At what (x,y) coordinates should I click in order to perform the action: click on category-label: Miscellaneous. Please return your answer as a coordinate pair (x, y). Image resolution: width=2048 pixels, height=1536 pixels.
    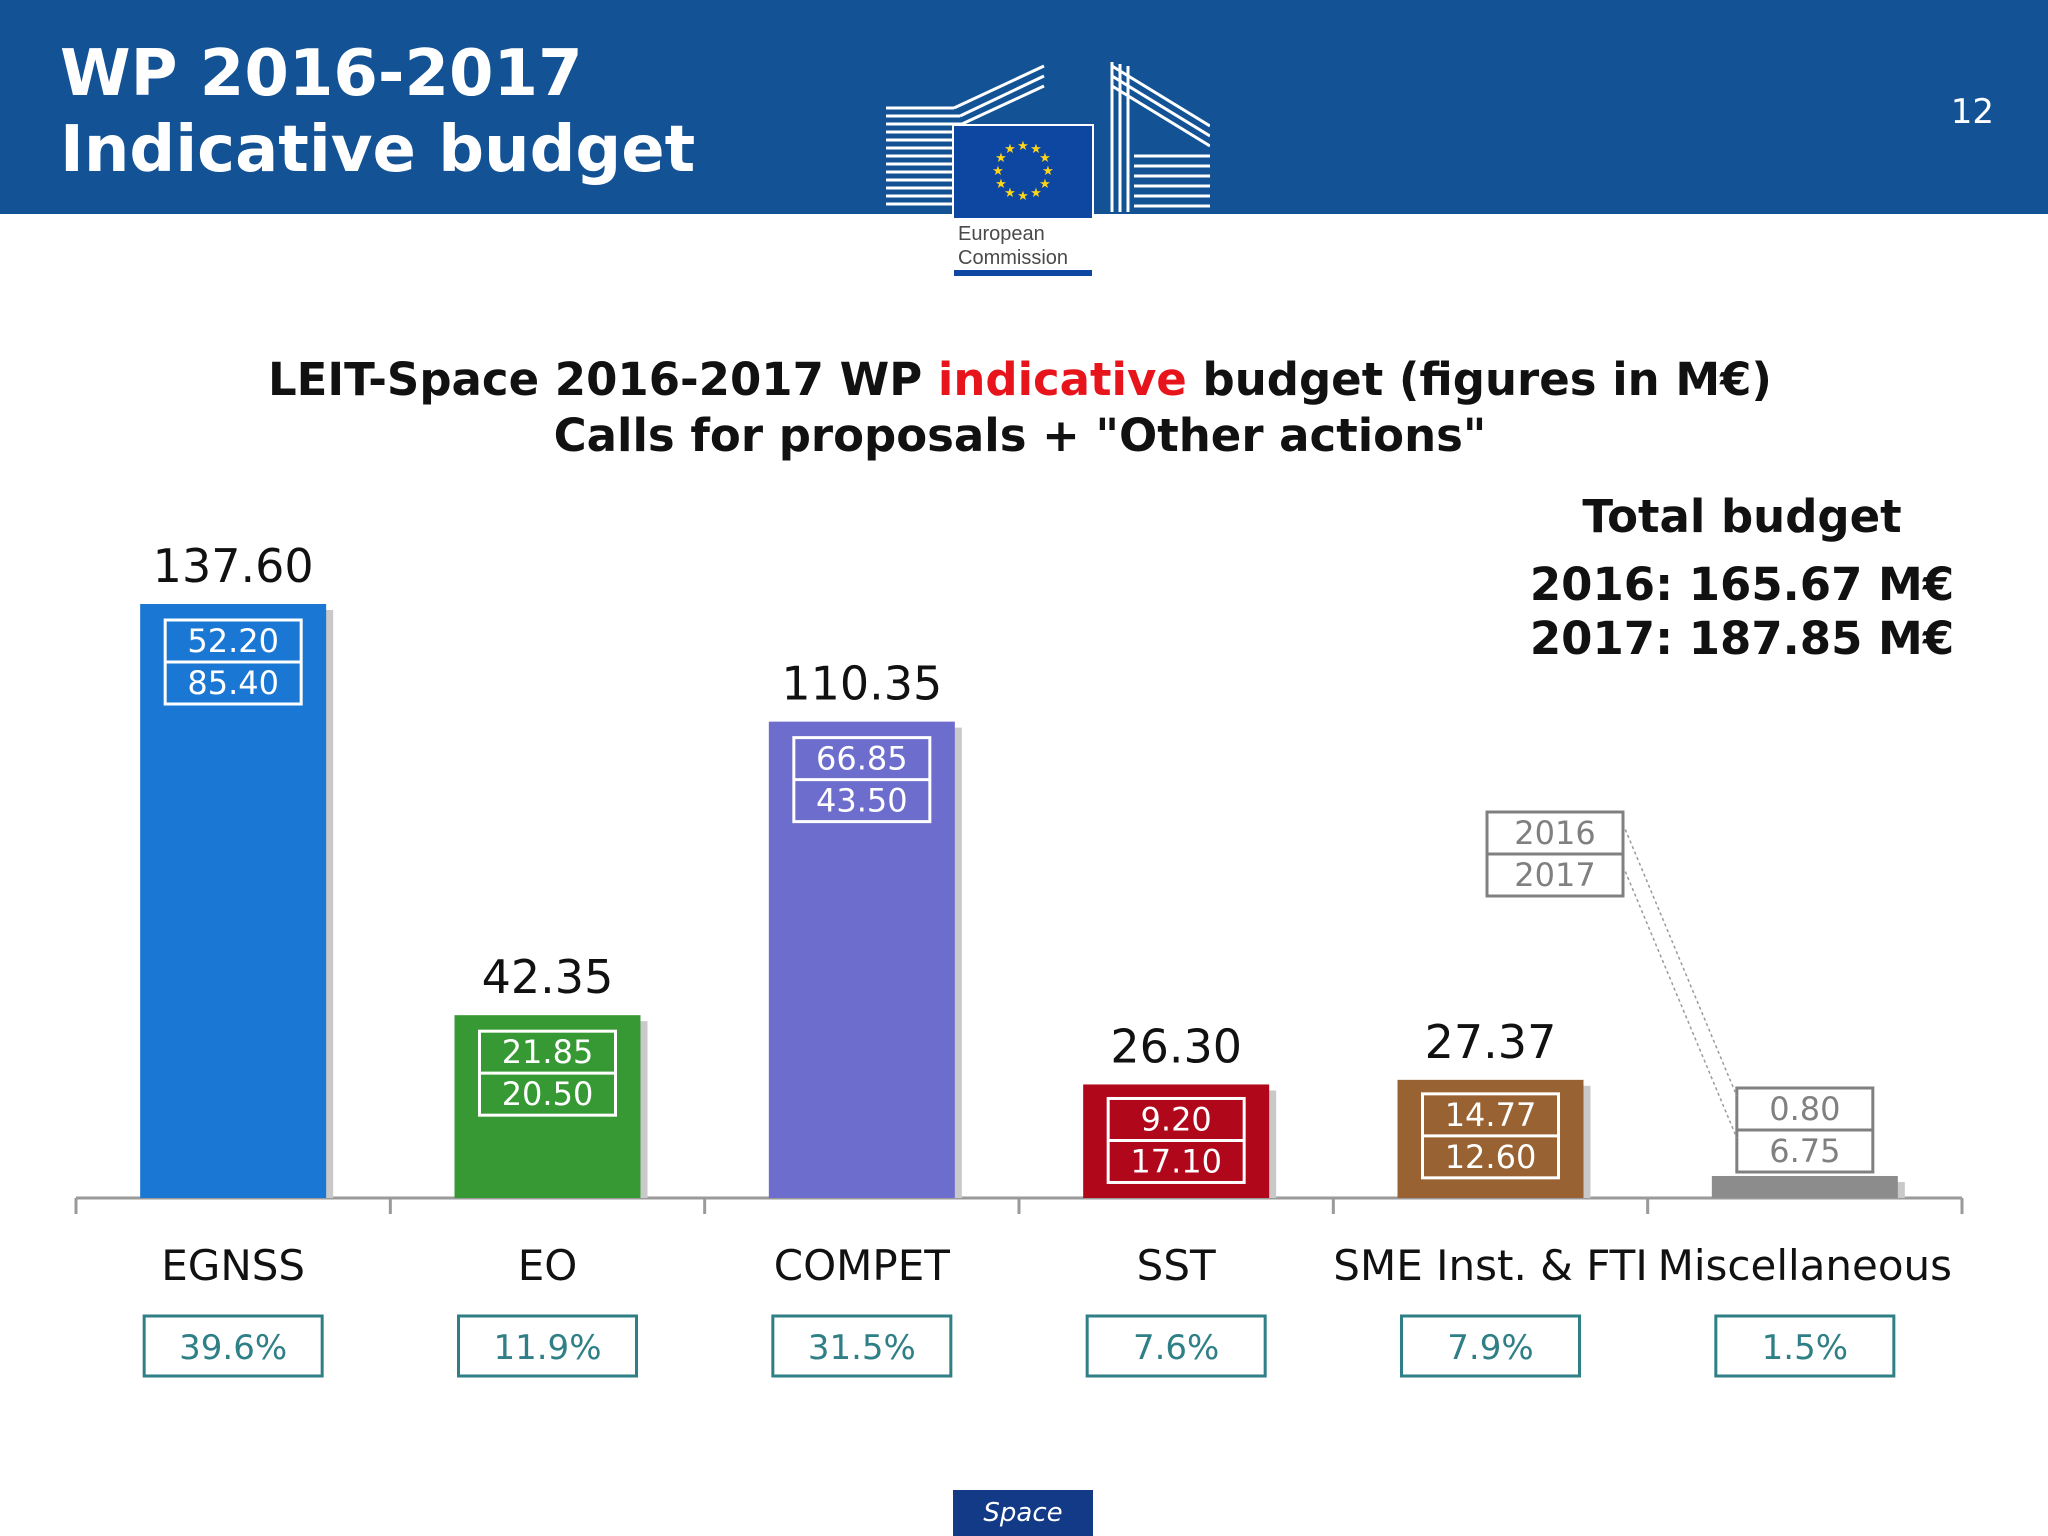
    Looking at the image, I should click on (1805, 1265).